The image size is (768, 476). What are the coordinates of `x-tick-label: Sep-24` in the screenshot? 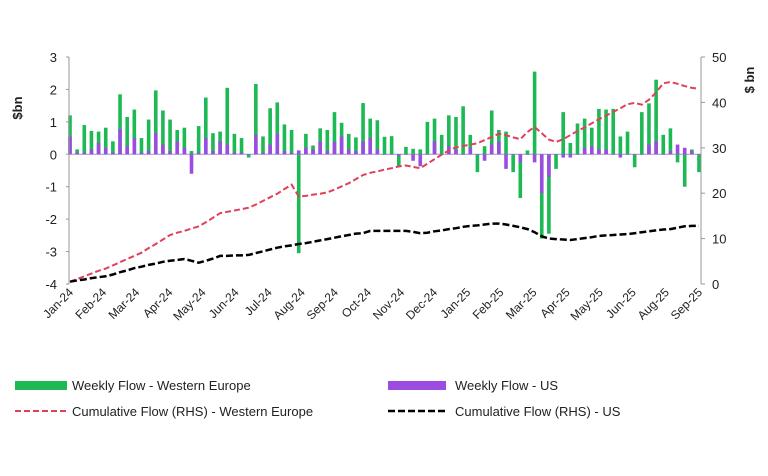 It's located at (322, 303).